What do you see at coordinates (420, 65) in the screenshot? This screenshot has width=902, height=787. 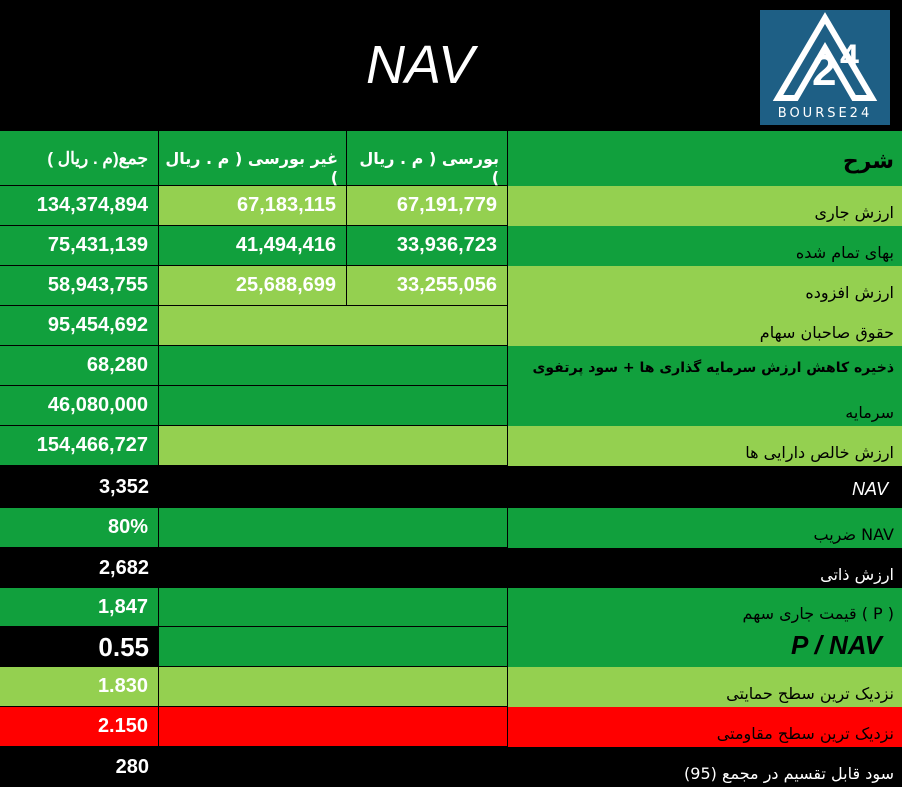 I see `page-title: NAV` at bounding box center [420, 65].